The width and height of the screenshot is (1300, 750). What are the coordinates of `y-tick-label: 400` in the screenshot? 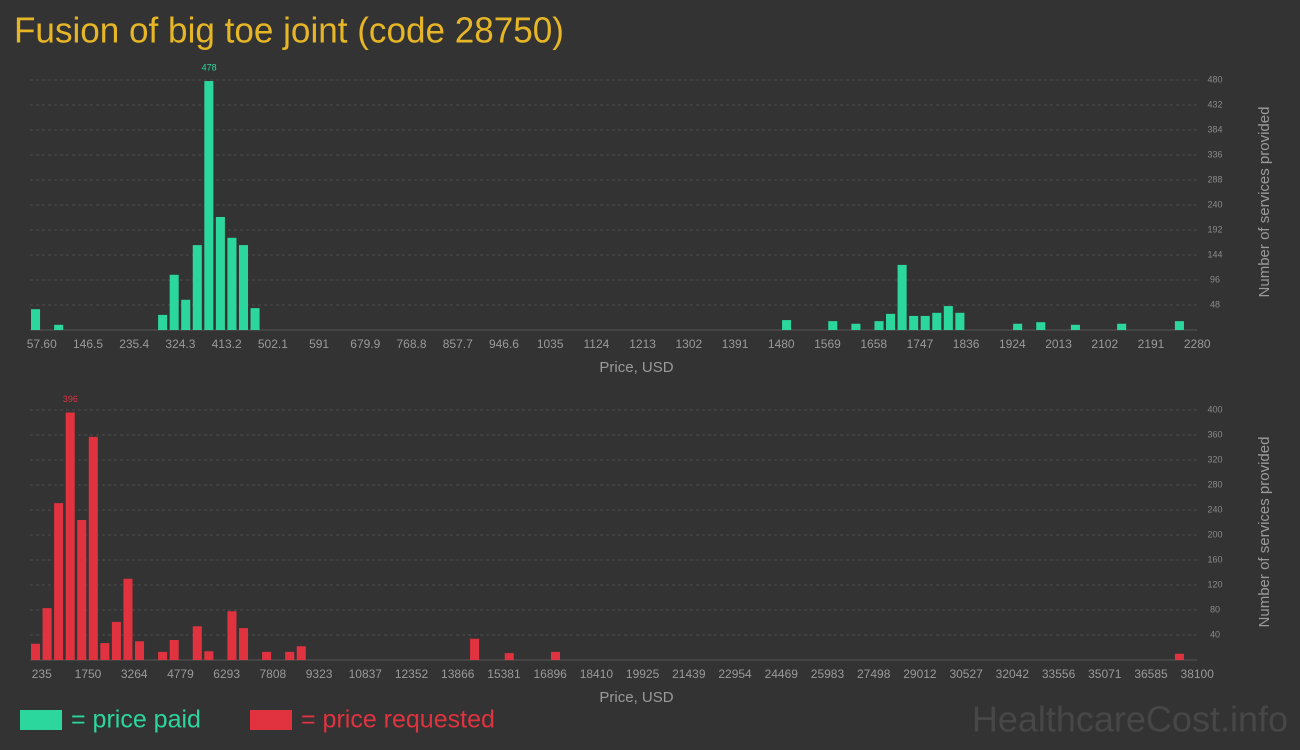 It's located at (1214, 409).